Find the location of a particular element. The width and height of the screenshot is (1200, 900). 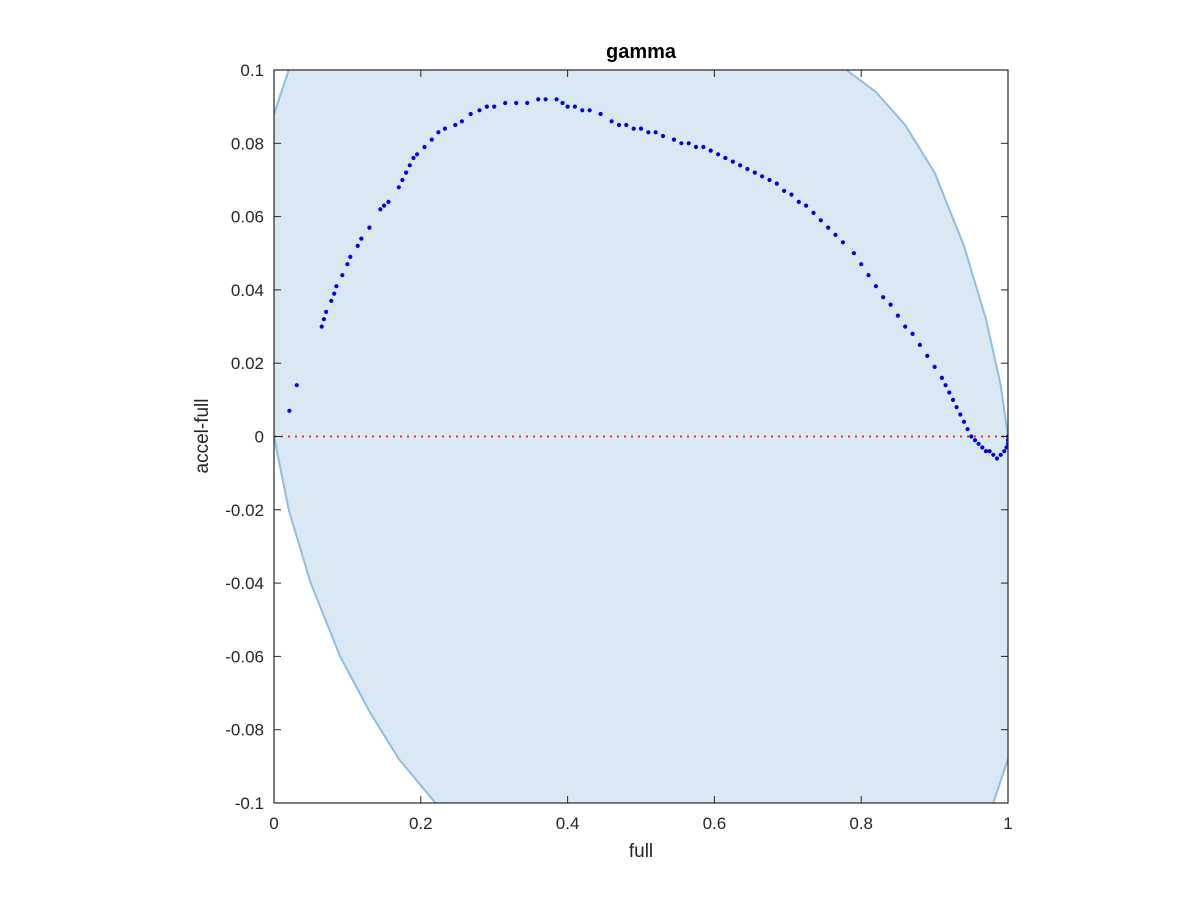

x-axis-title: full is located at coordinates (641, 851).